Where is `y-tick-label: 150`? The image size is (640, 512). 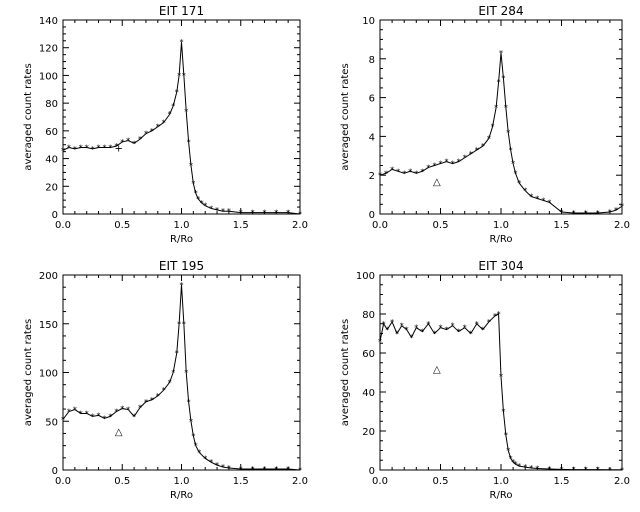 y-tick-label: 150 is located at coordinates (48, 325).